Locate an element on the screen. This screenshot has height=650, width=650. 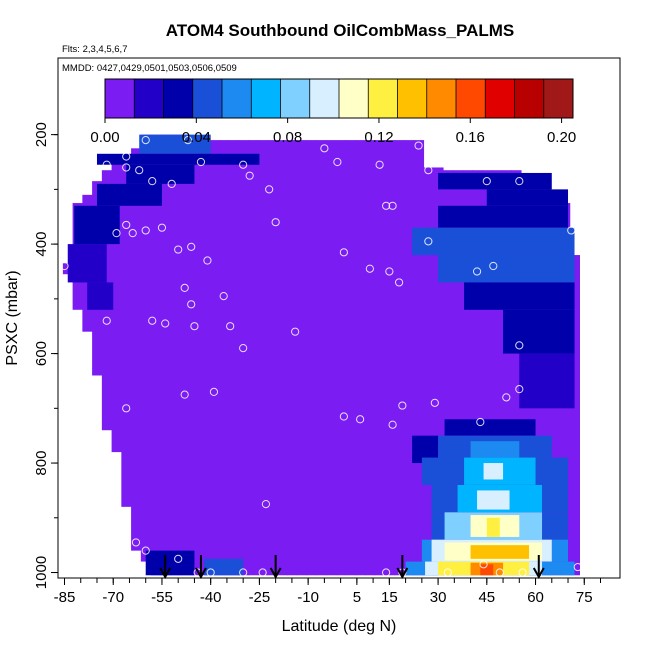
x-tick-label: 60 is located at coordinates (535, 597).